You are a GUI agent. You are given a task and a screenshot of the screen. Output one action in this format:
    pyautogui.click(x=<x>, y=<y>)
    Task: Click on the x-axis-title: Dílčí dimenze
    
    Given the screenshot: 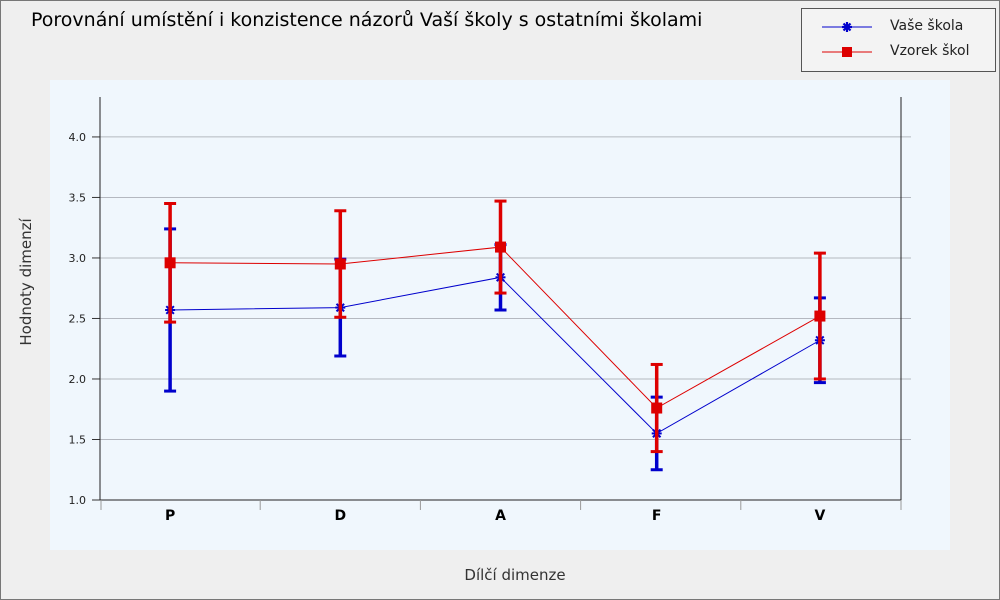 What is the action you would take?
    pyautogui.click(x=514, y=575)
    